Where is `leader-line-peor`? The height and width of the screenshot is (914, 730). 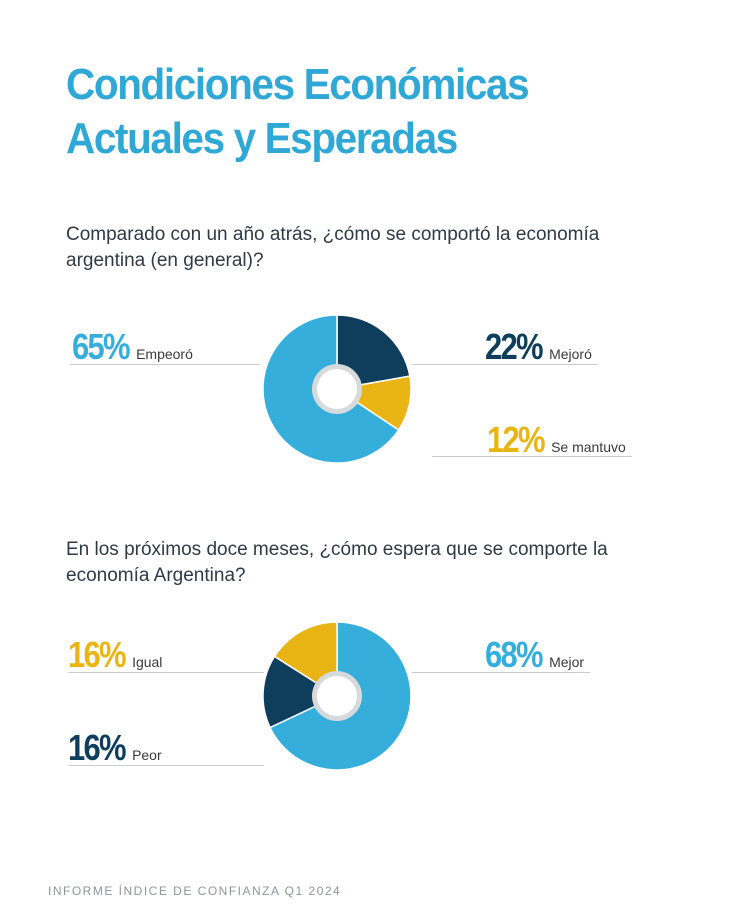
leader-line-peor is located at coordinates (166, 765).